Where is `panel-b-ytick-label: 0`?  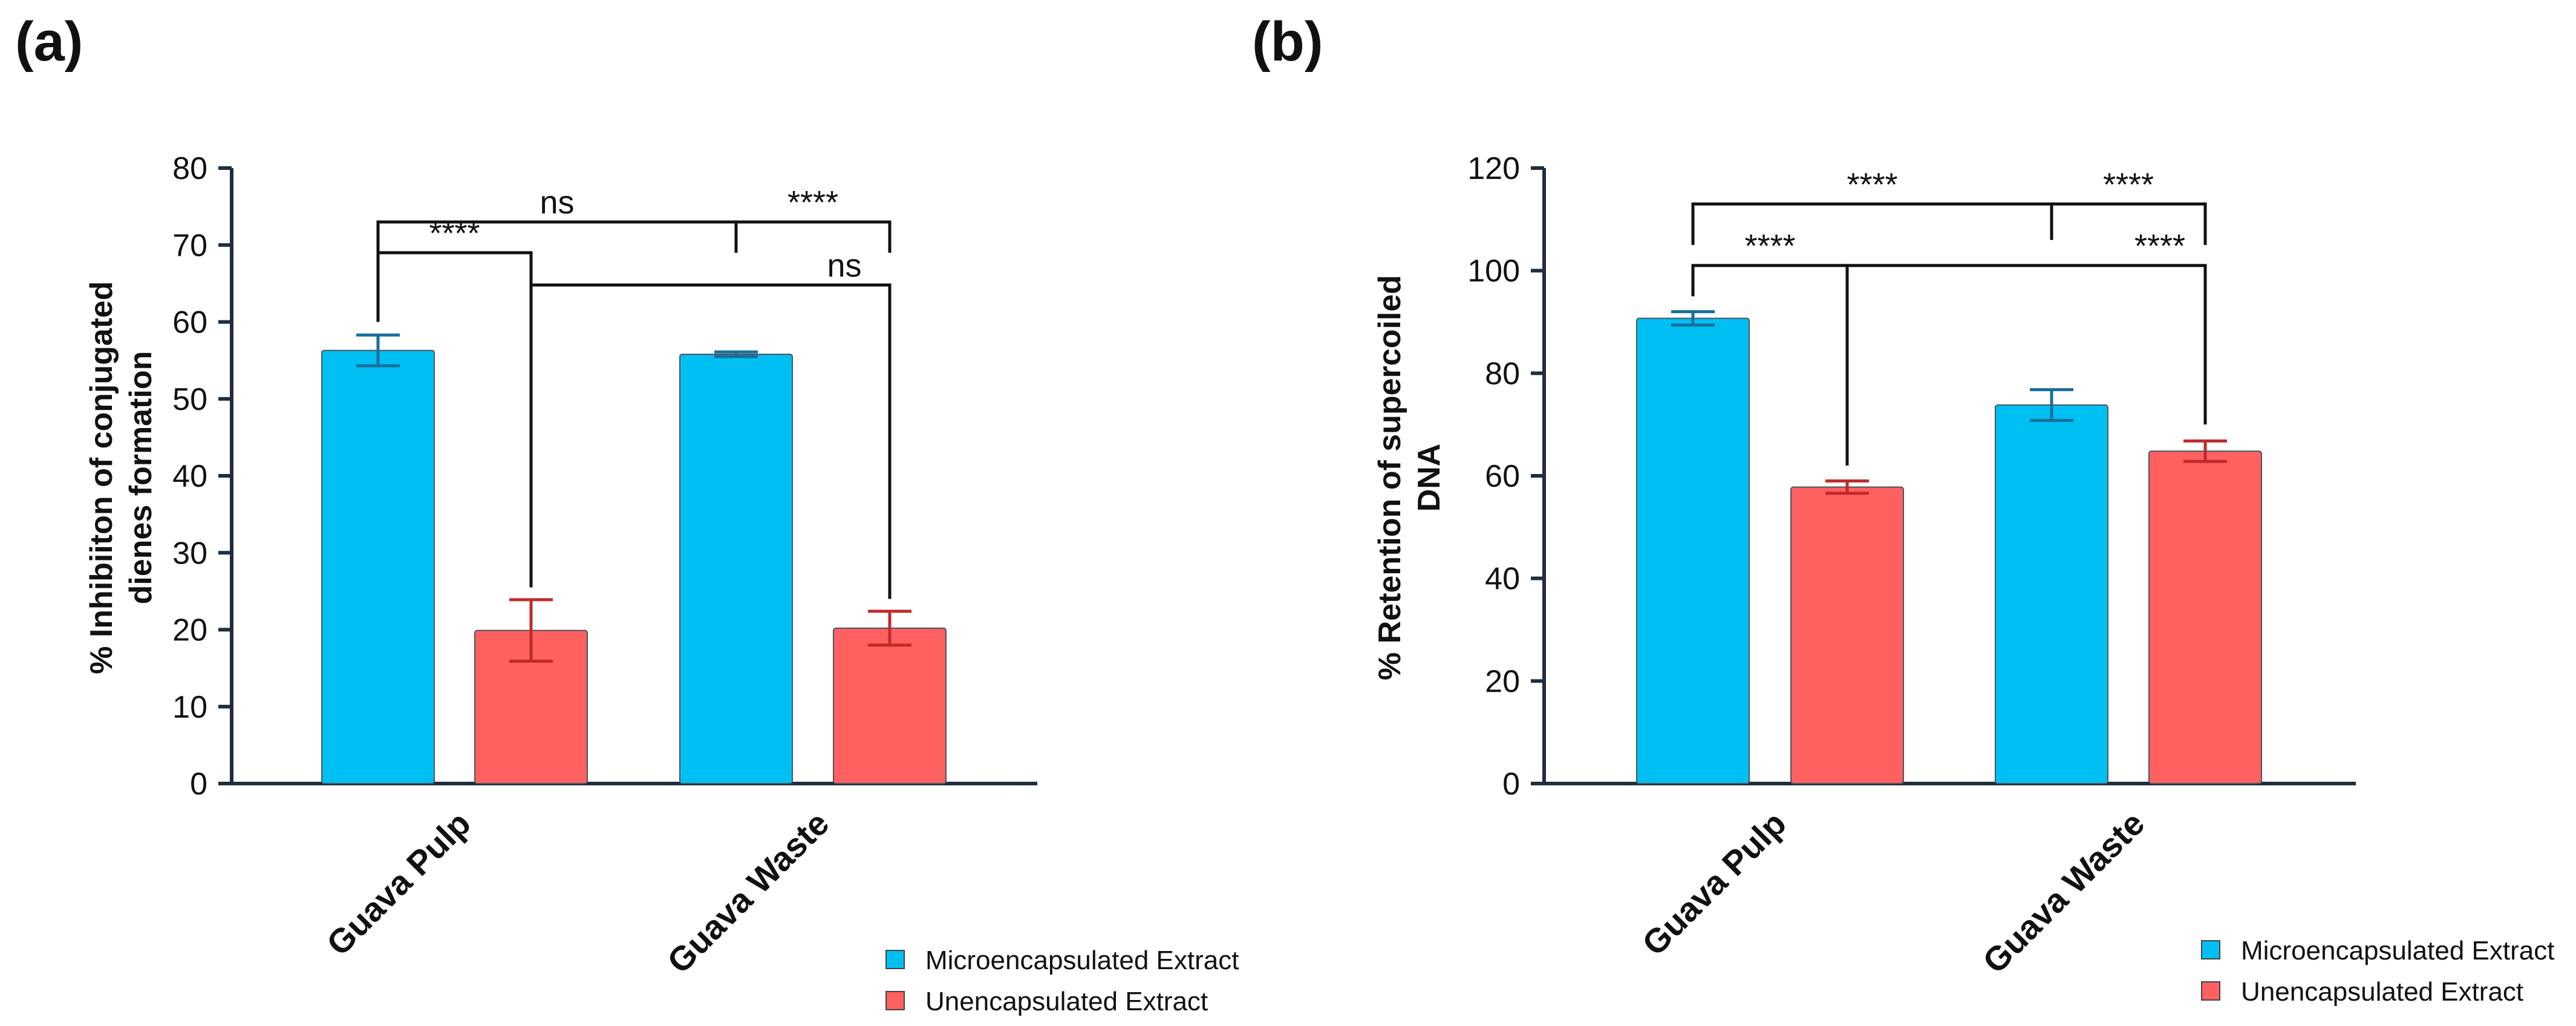
panel-b-ytick-label: 0 is located at coordinates (1511, 785).